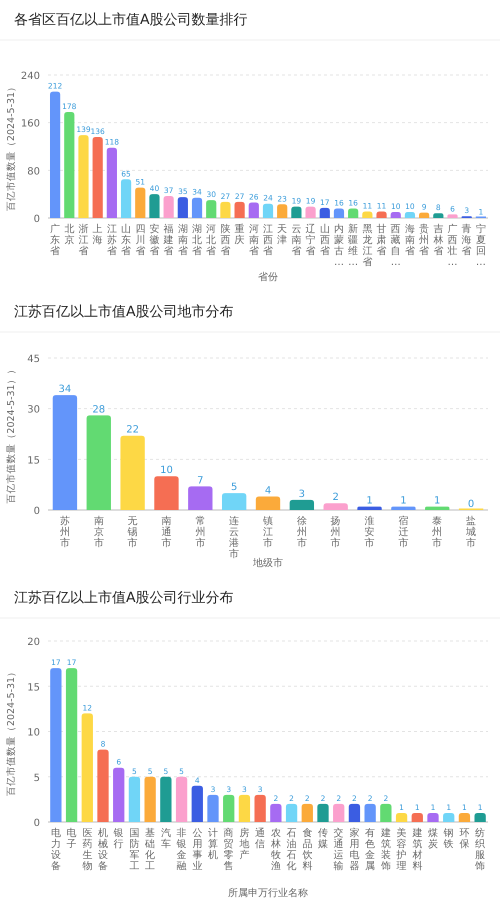 The height and width of the screenshot is (905, 500). Describe the element at coordinates (213, 844) in the screenshot. I see `x-tick-label: 计算机` at that location.